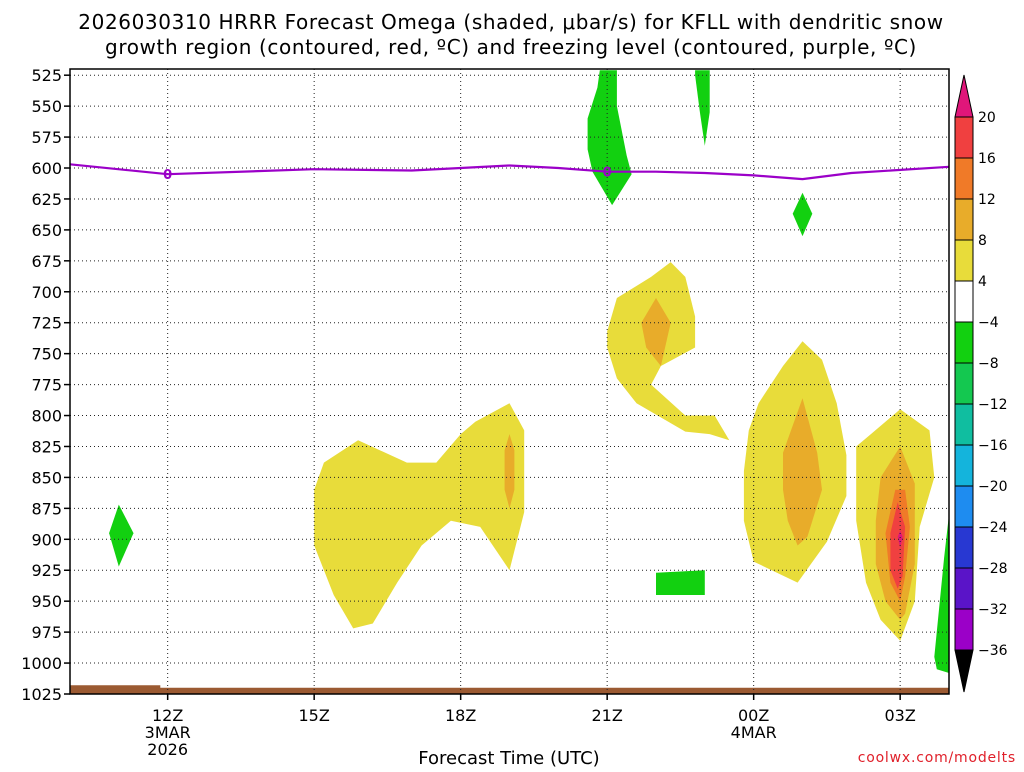 This screenshot has width=1024, height=772. I want to click on terrain-fill, so click(509, 689).